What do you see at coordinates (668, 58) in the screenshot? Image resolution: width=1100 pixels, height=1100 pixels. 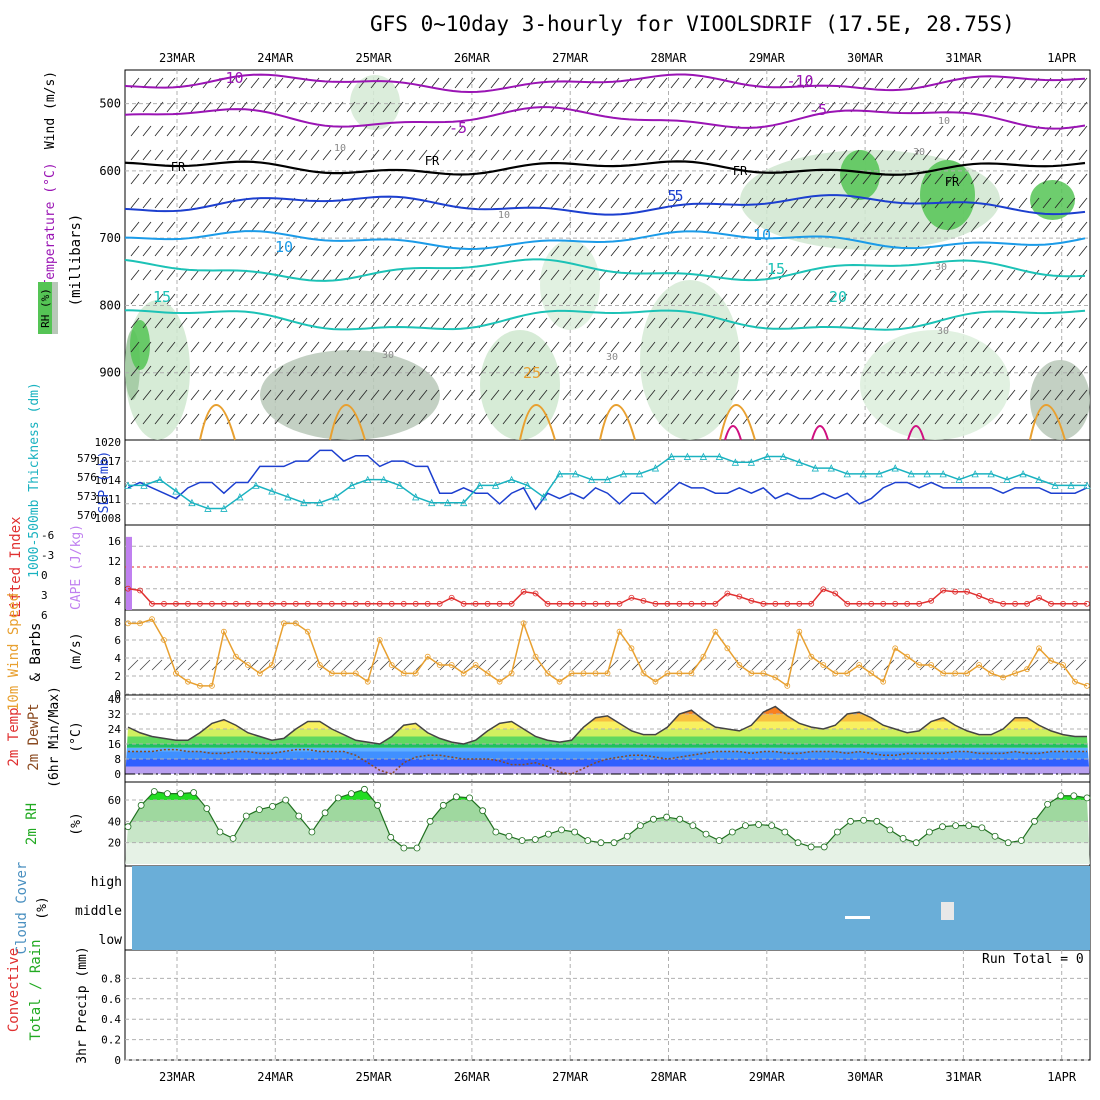 I see `date-label-top: 28MAR` at bounding box center [668, 58].